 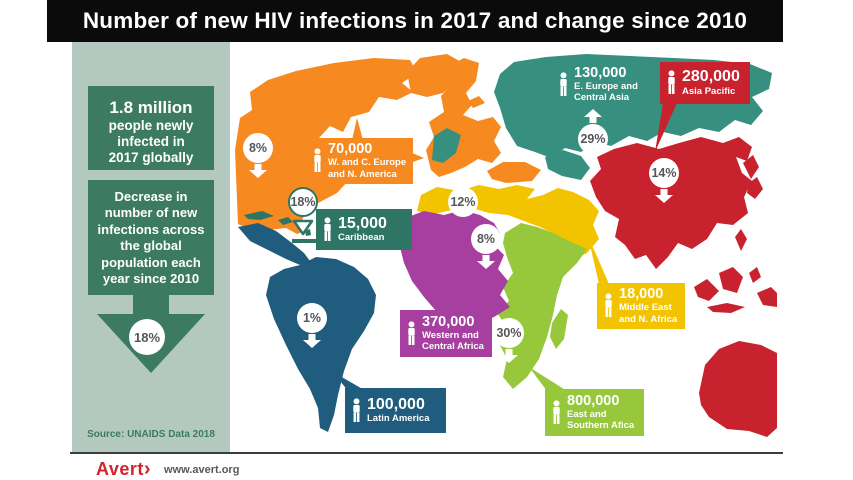 I want to click on region-value: 15,000, so click(x=362, y=223).